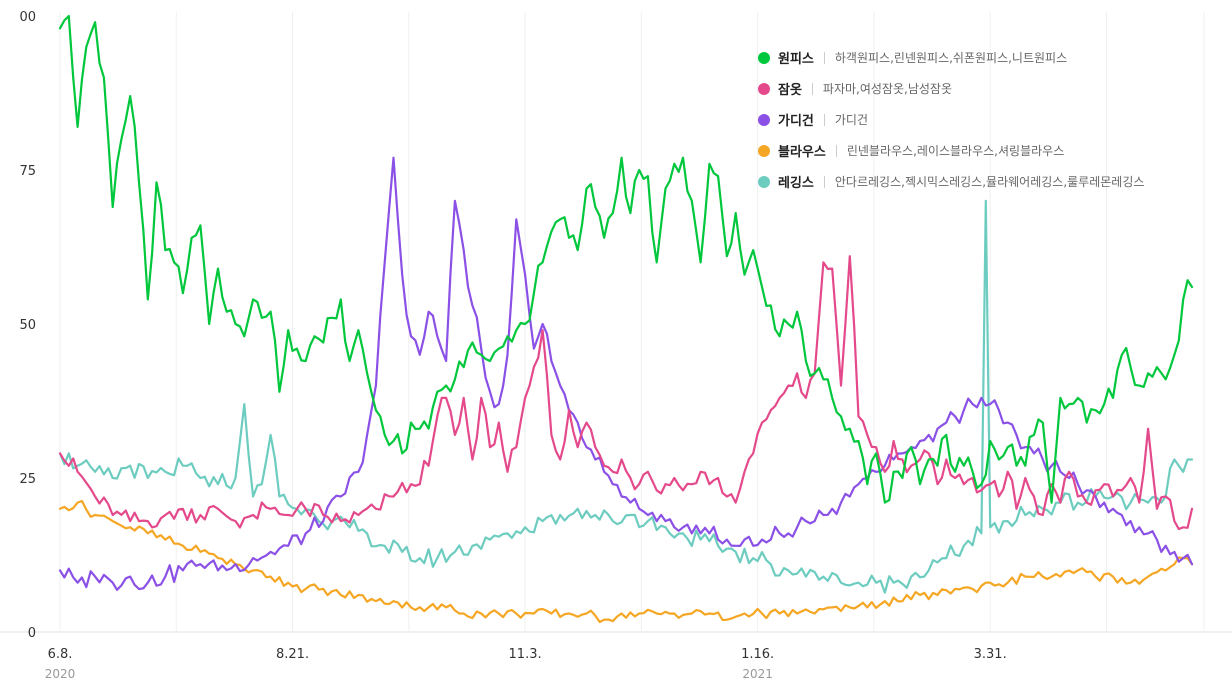  What do you see at coordinates (757, 674) in the screenshot?
I see `x-tick-year-label: 2021` at bounding box center [757, 674].